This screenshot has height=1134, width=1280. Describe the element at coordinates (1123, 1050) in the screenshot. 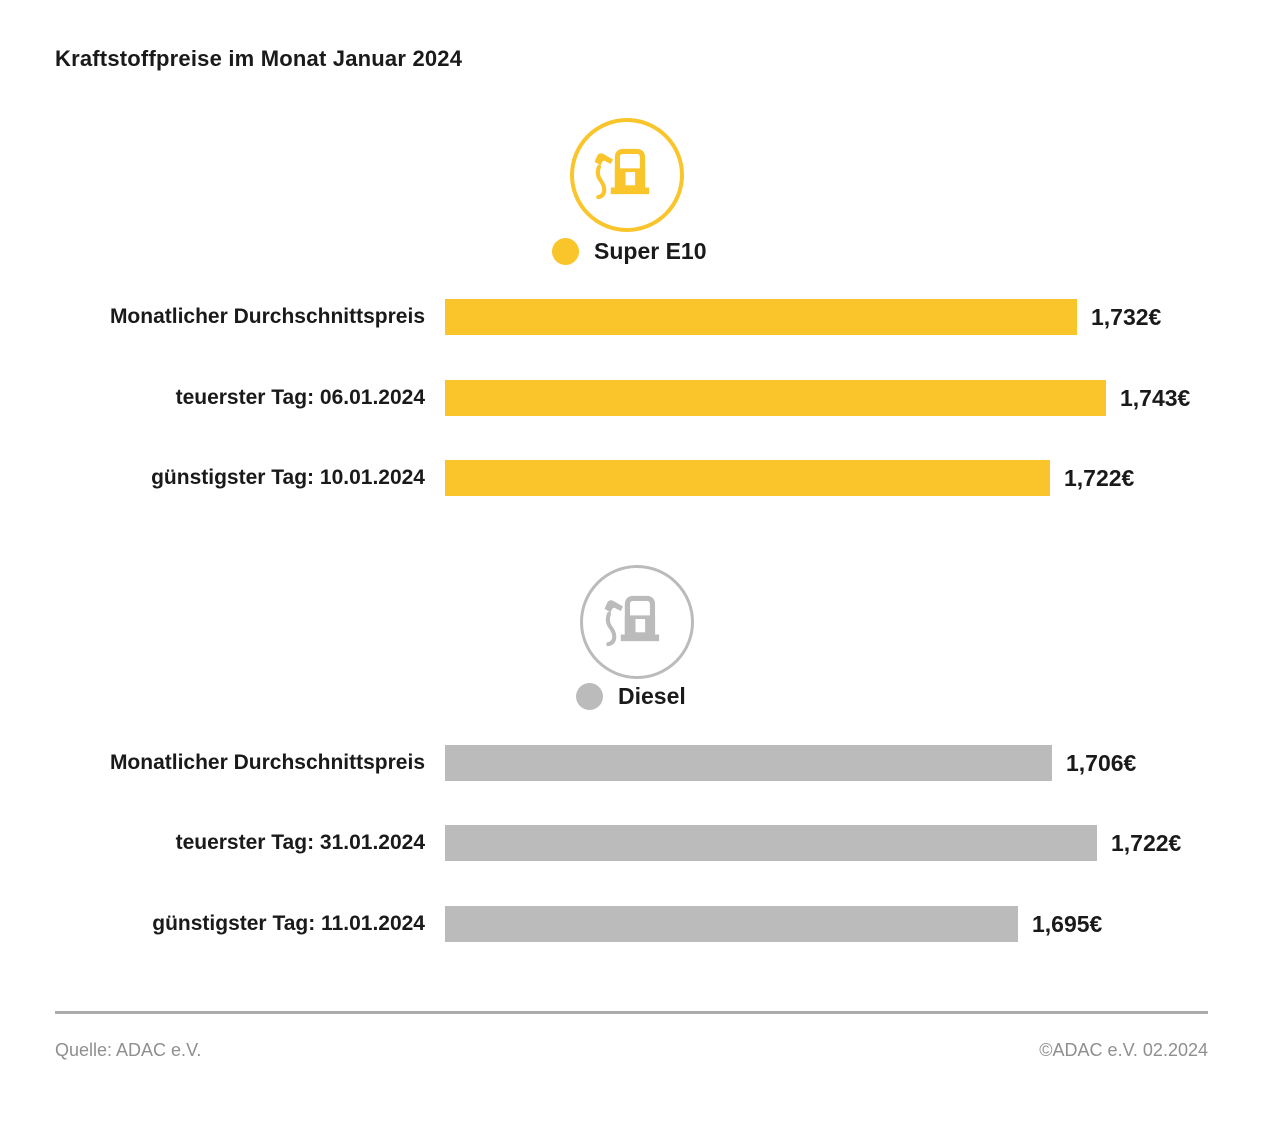

I see `copyright-notice: ©ADAC e.V. 02.2024` at that location.